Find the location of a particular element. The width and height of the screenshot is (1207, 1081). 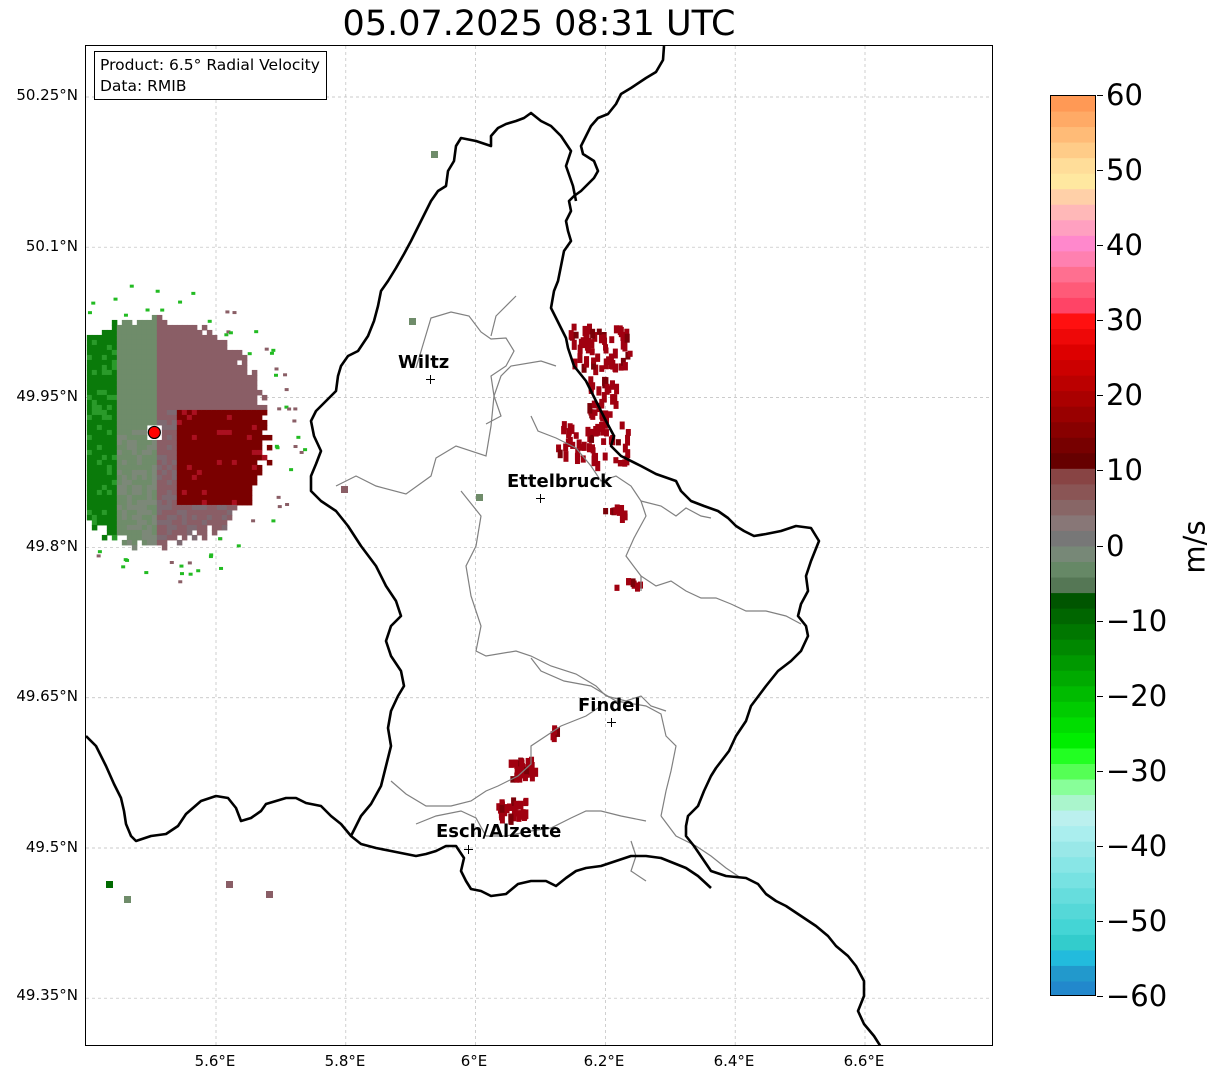

colorbar-tick-label: 0 is located at coordinates (1115, 545).